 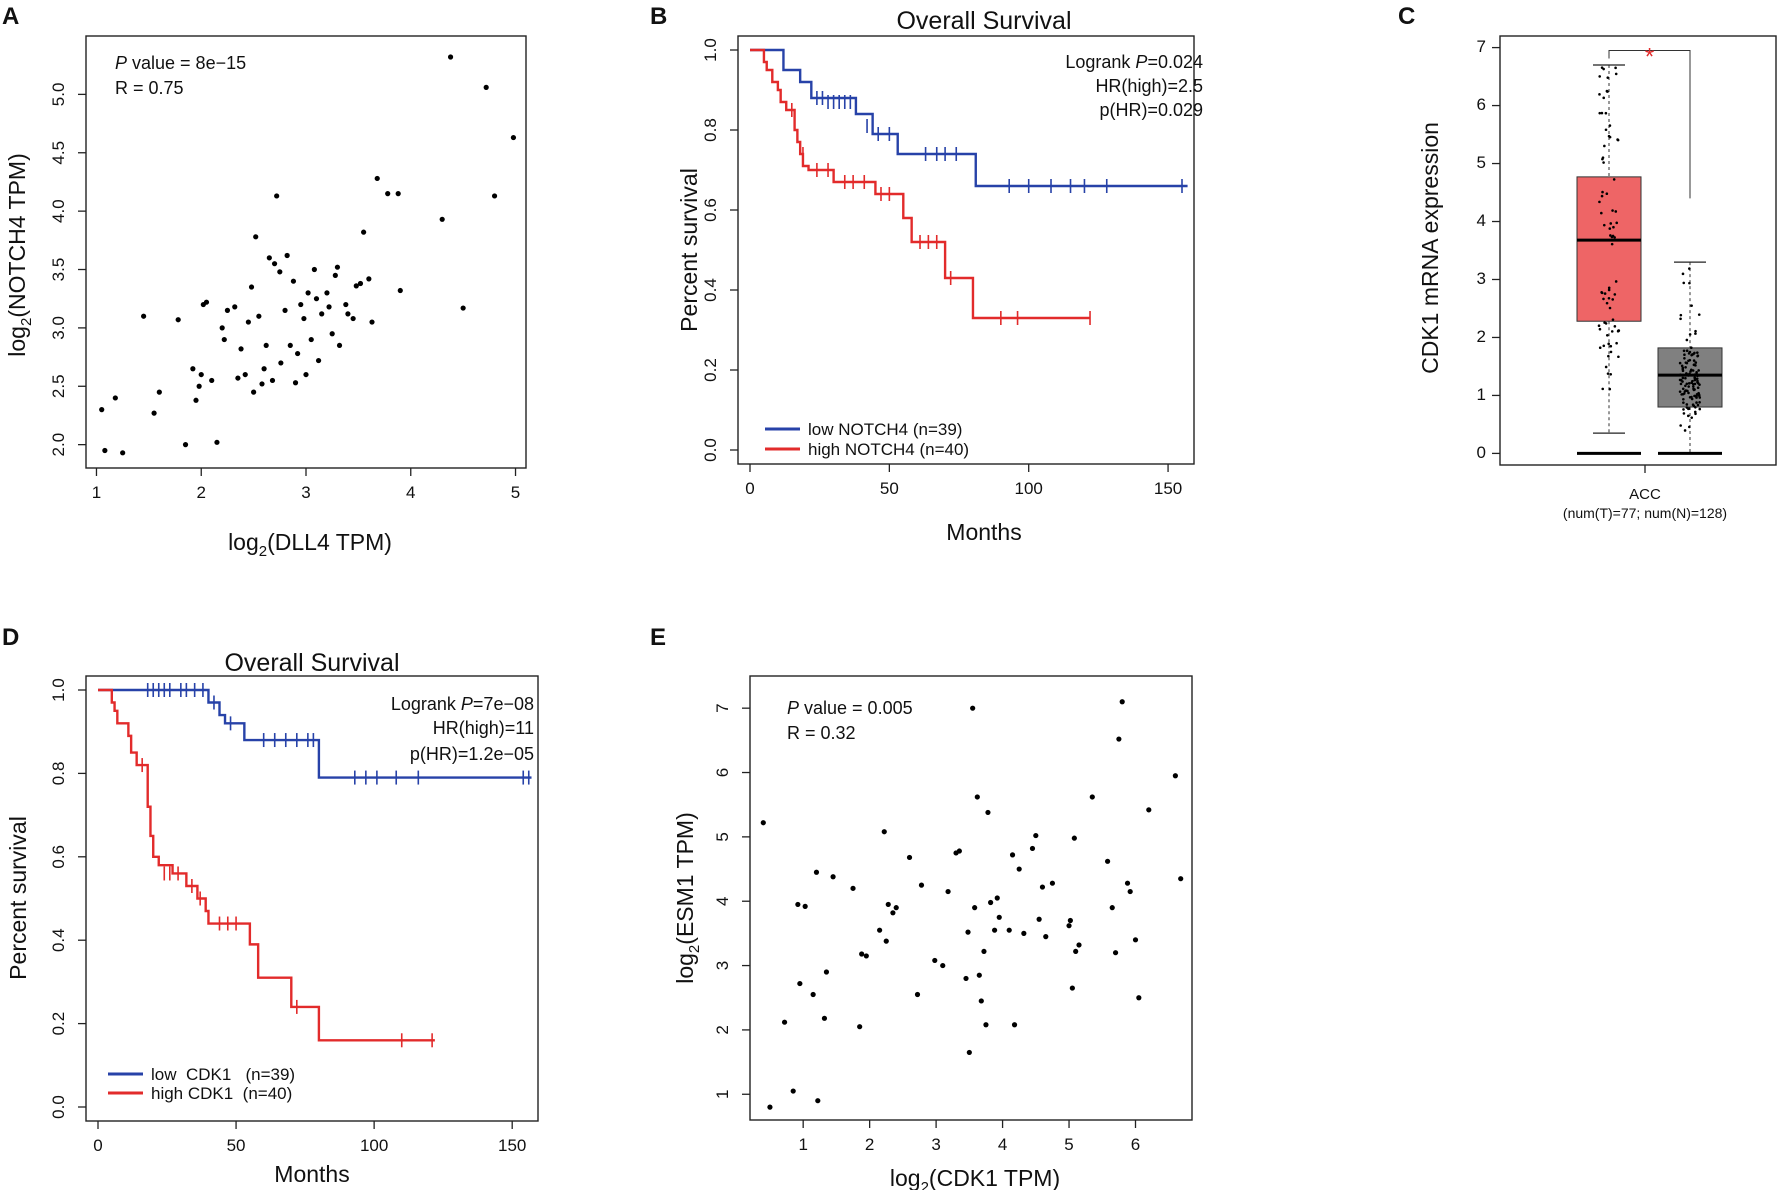 I want to click on panel-c-y-tick-label: 4, so click(x=1481, y=220).